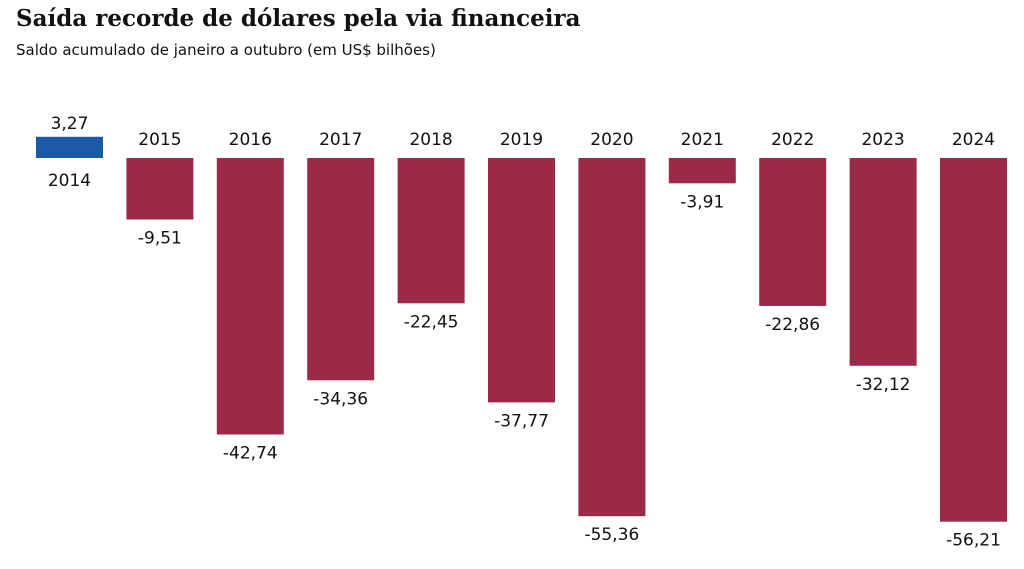 This screenshot has width=1024, height=569. I want to click on bar-2018, so click(431, 231).